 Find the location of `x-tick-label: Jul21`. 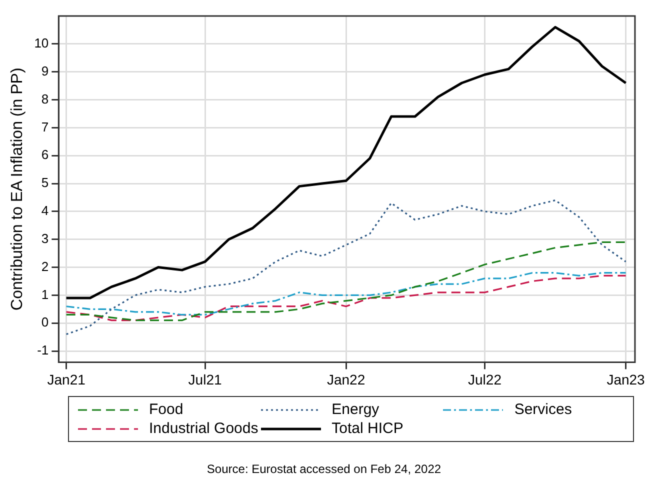

x-tick-label: Jul21 is located at coordinates (205, 379).